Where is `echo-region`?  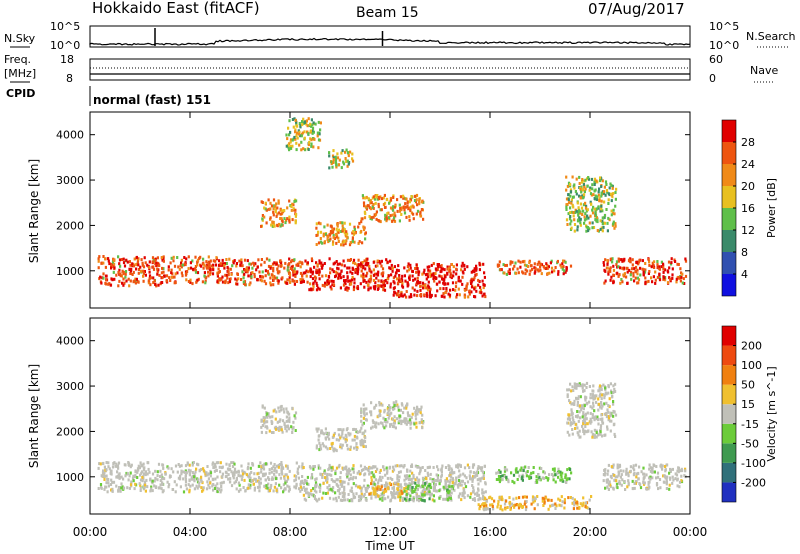 echo-region is located at coordinates (438, 280).